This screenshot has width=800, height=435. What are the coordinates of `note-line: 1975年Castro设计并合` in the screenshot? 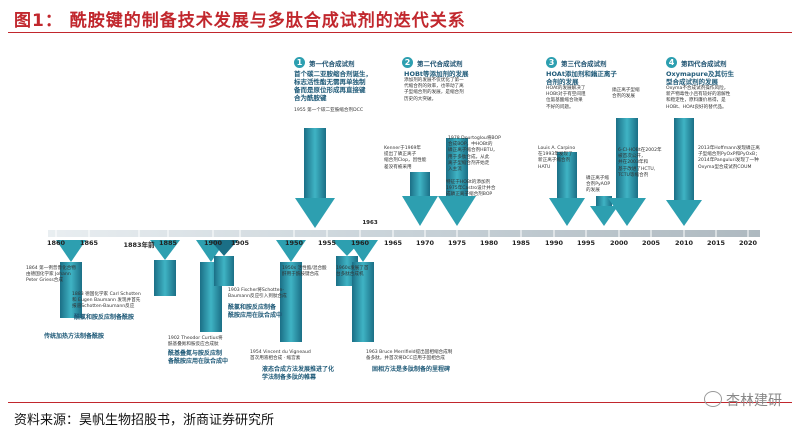 It's located at (471, 189).